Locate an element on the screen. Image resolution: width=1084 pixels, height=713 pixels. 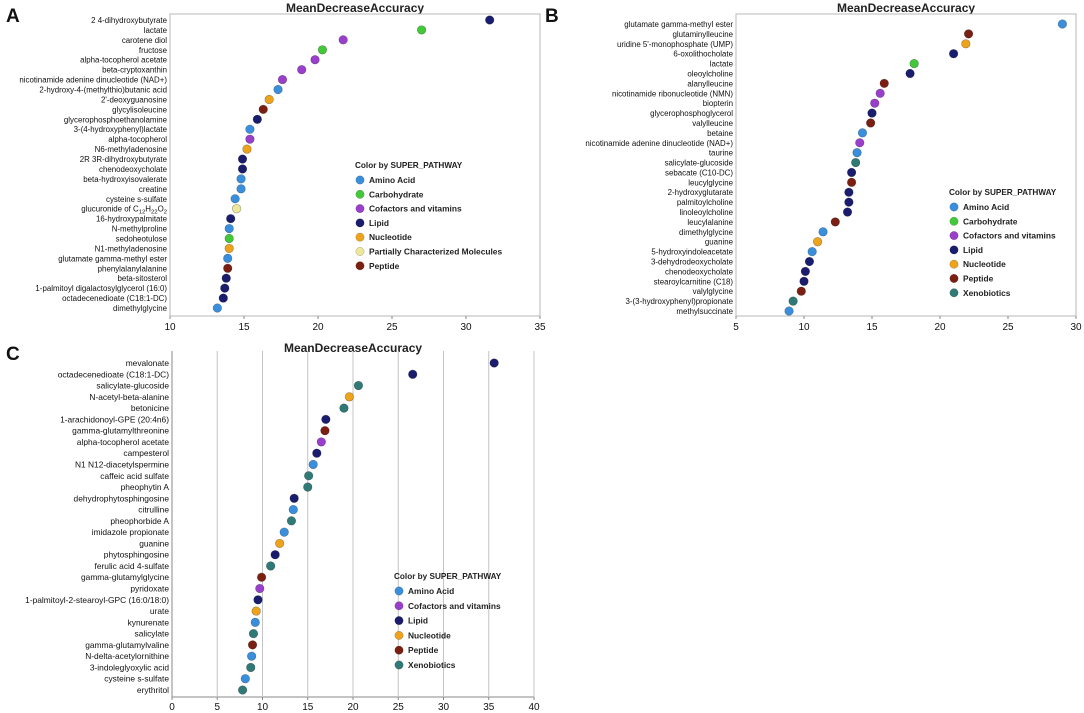
x-tick-label-b-5: 5 is located at coordinates (736, 327).